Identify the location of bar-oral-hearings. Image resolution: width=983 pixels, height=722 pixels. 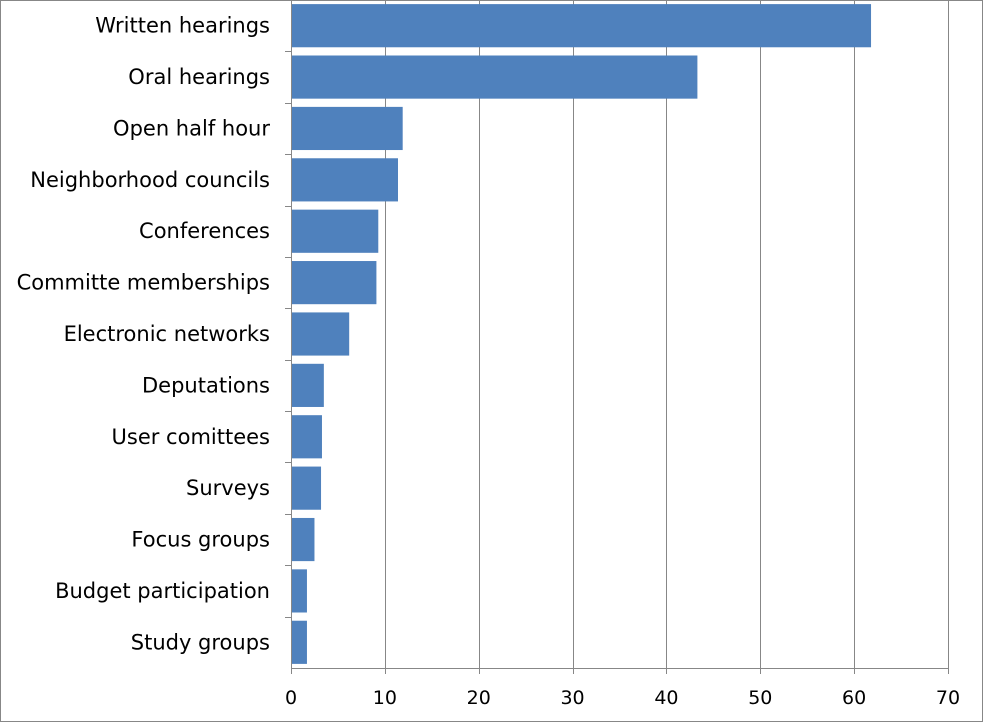
(494, 77).